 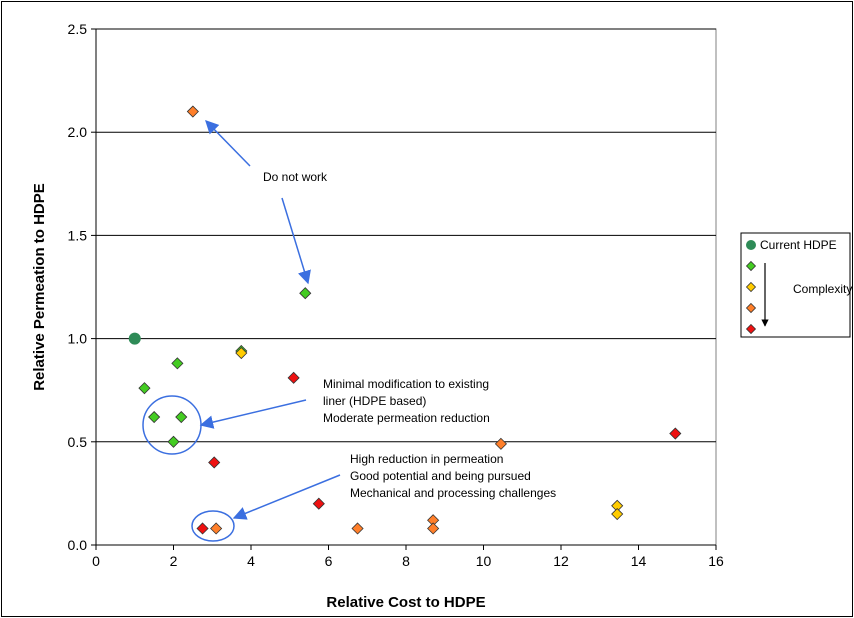 What do you see at coordinates (374, 401) in the screenshot?
I see `annotation-line: liner (HDPE based)` at bounding box center [374, 401].